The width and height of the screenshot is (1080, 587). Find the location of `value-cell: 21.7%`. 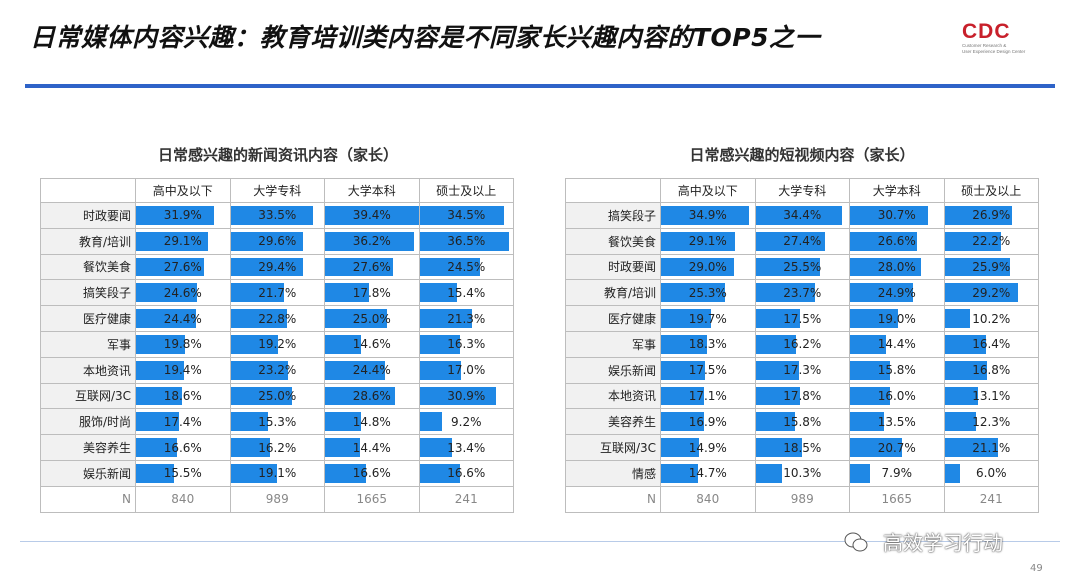

value-cell: 21.7% is located at coordinates (277, 293).